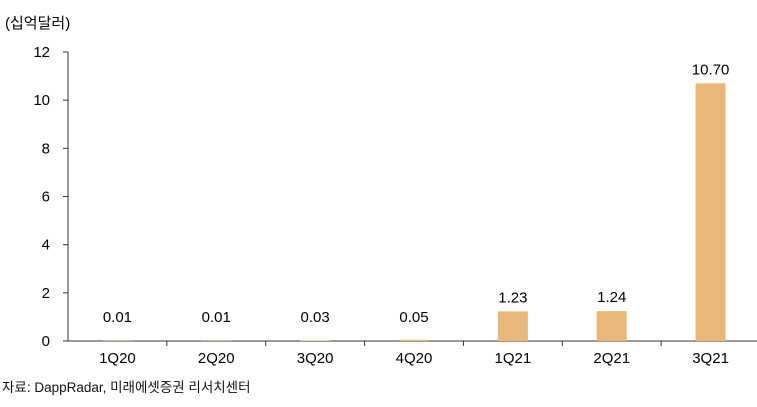  Describe the element at coordinates (51, 197) in the screenshot. I see `y-axis: 0 2 4 6 8 10 12` at that location.